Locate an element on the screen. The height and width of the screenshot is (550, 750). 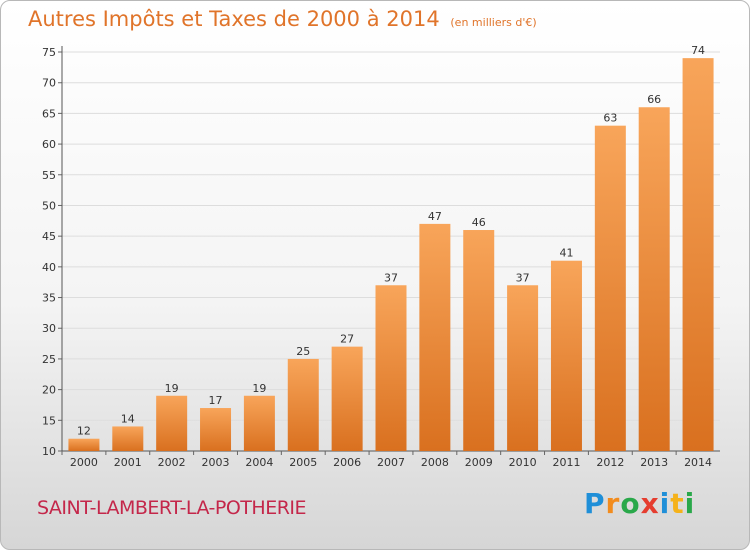
data-label: 66 is located at coordinates (654, 99).